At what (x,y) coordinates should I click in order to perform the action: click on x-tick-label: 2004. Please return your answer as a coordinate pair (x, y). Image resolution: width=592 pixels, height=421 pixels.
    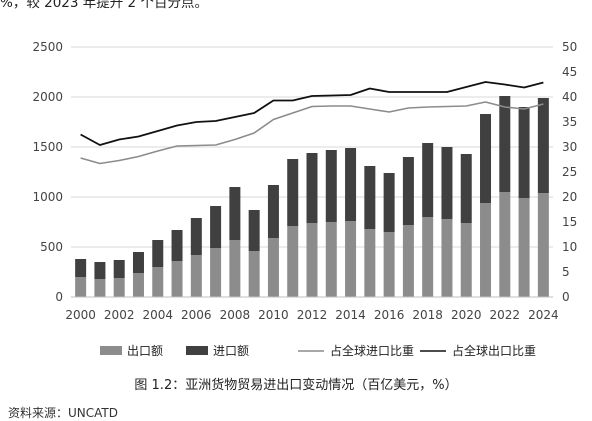
    Looking at the image, I should click on (157, 315).